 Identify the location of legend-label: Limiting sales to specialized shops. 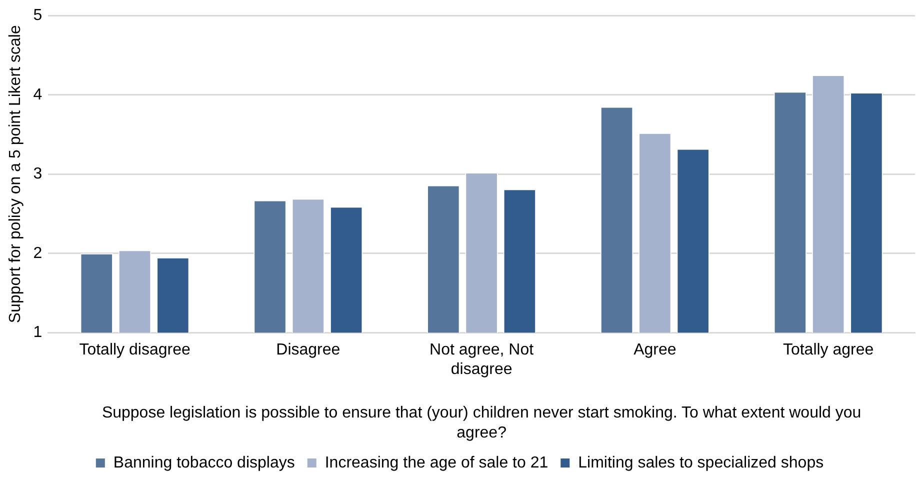
(701, 463).